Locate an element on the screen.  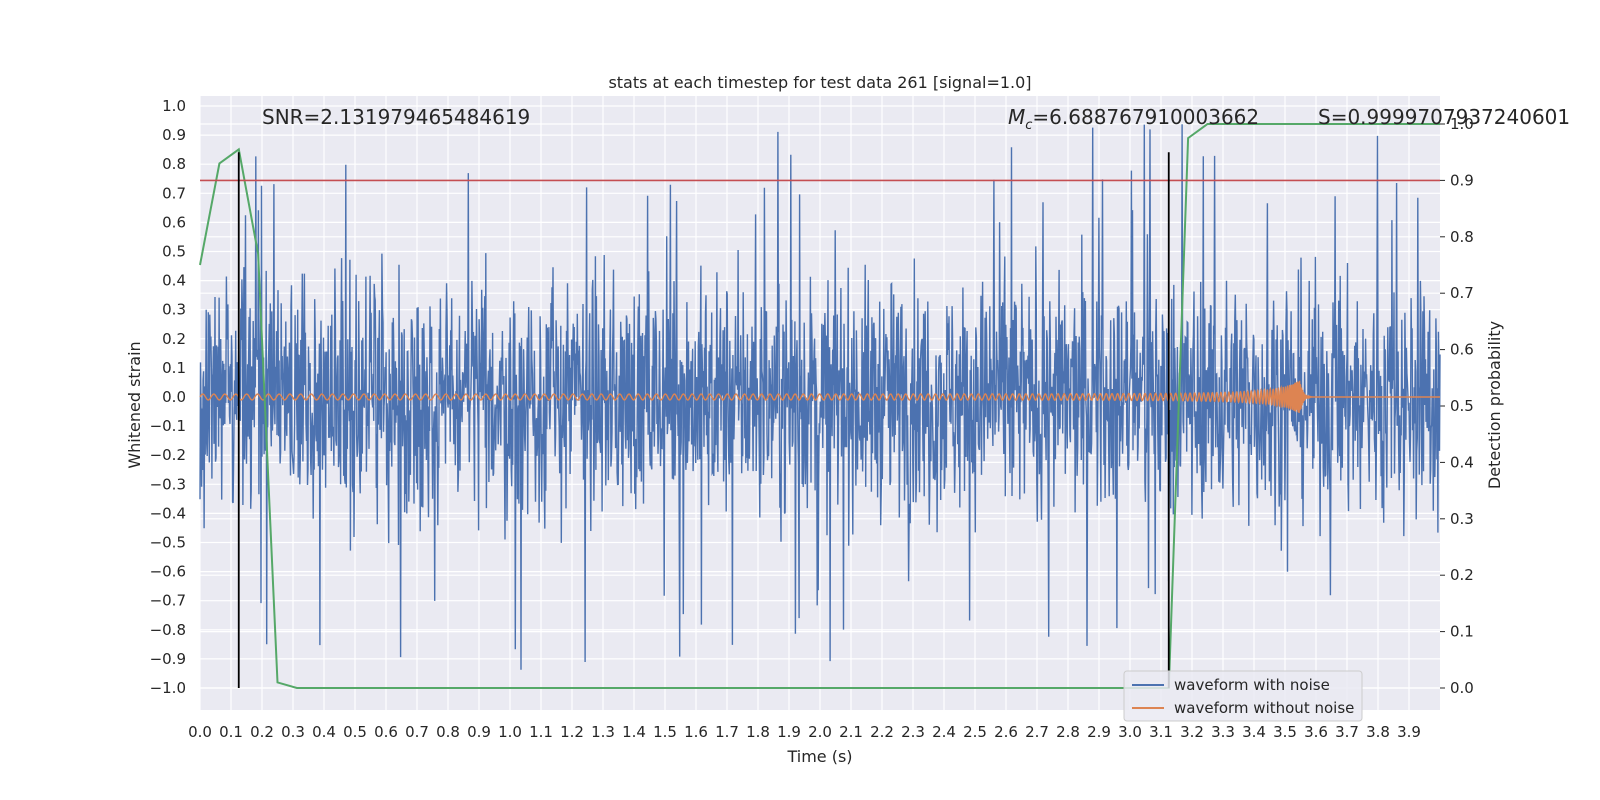
y-tick-label: 0.1 is located at coordinates (174, 368).